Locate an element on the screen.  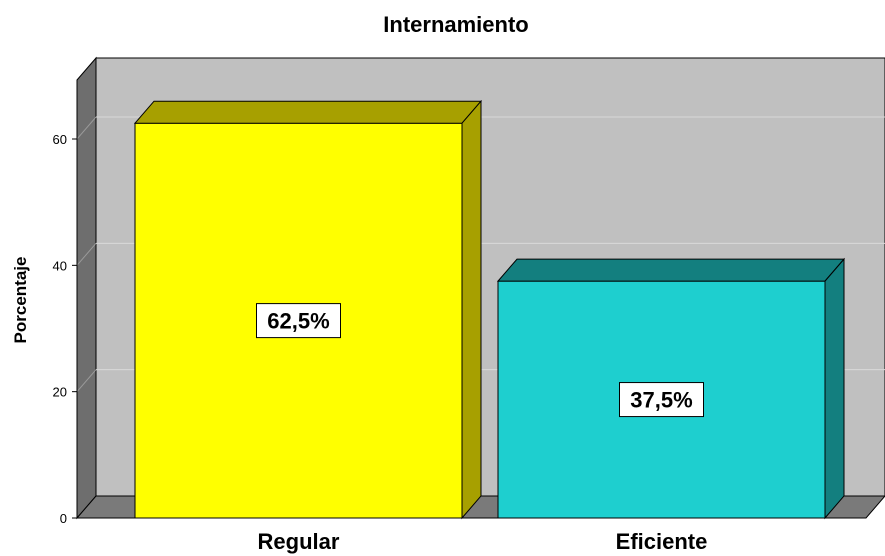
y-tick-label: 0 is located at coordinates (63, 518).